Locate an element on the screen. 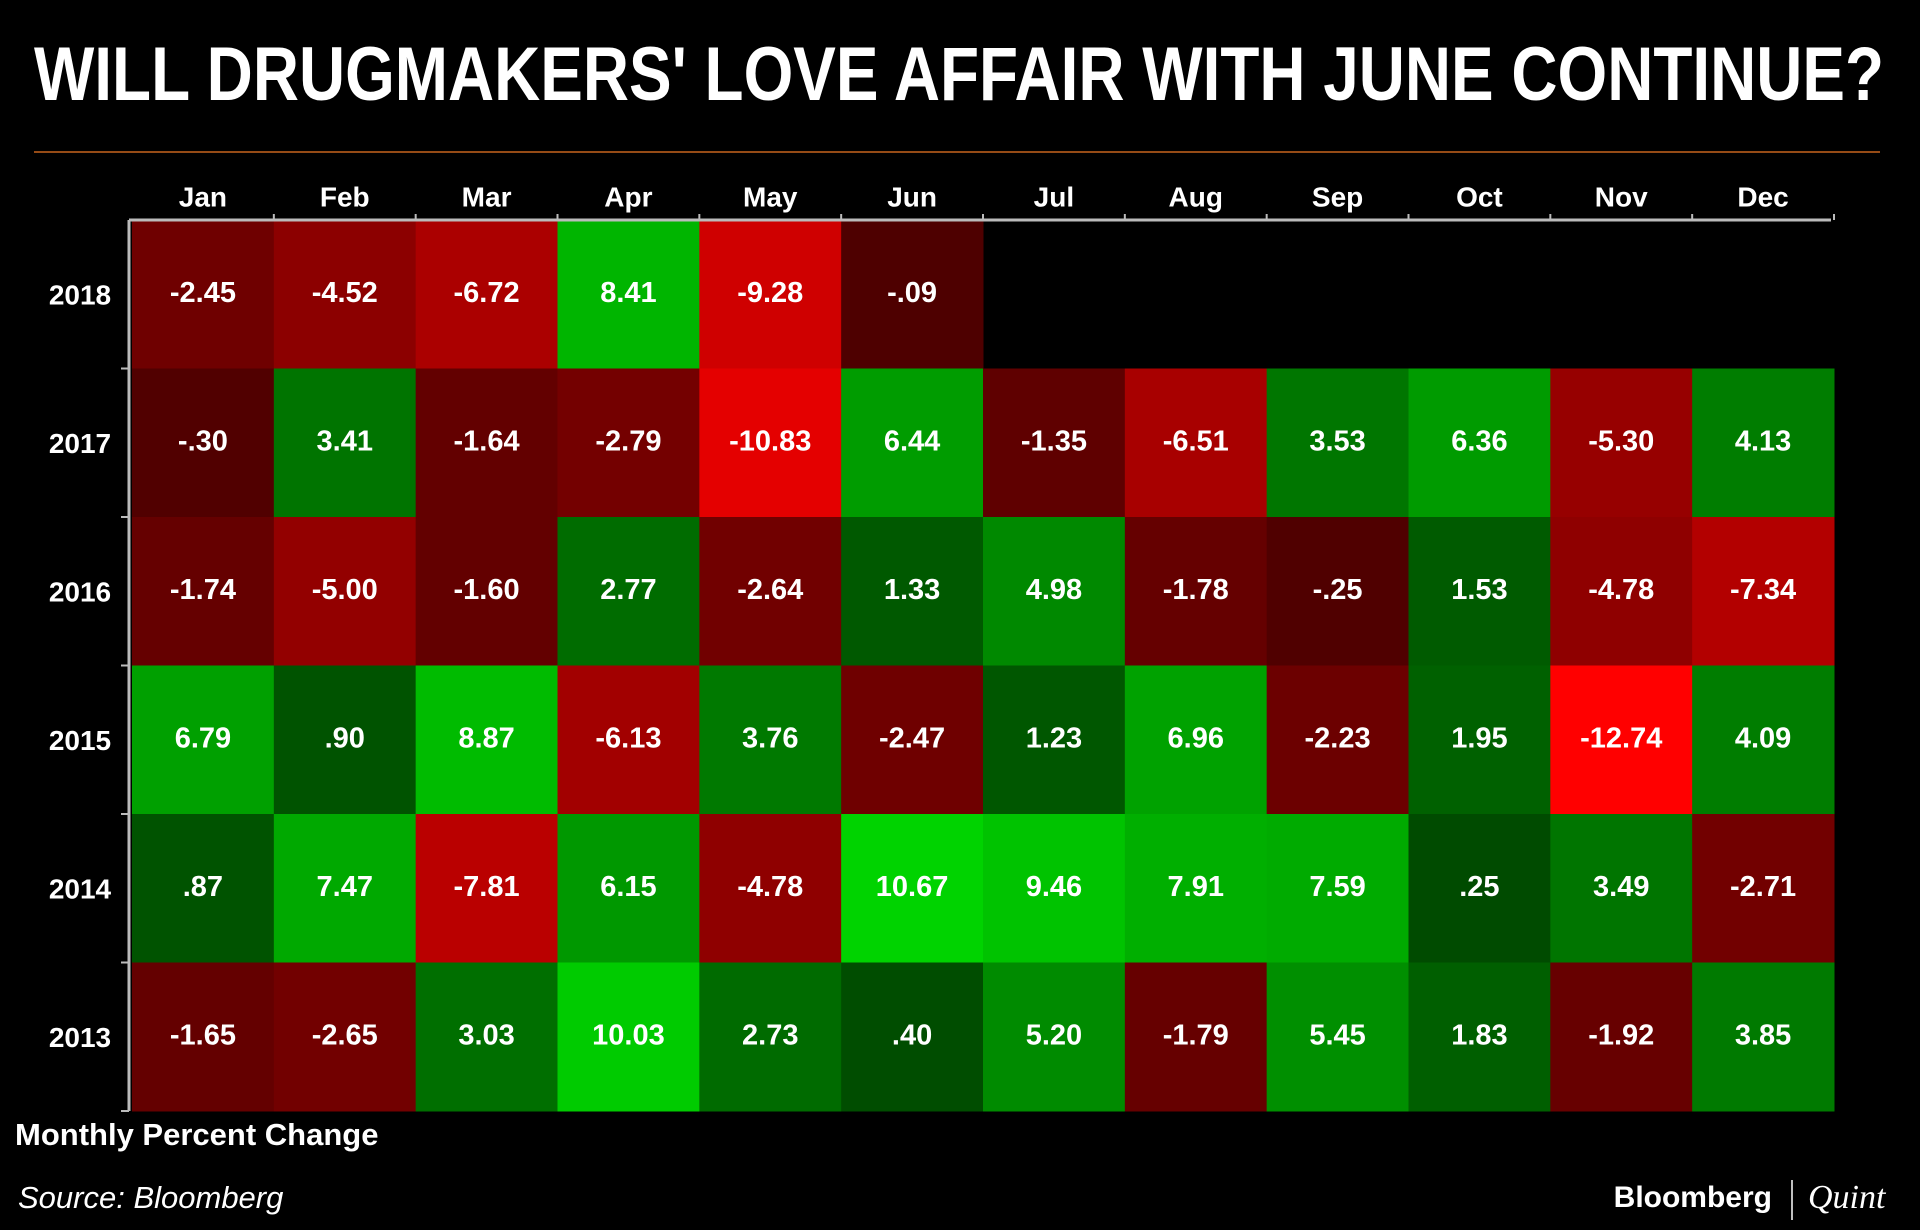 Image resolution: width=1920 pixels, height=1230 pixels. cell-label: 3.76 is located at coordinates (770, 738).